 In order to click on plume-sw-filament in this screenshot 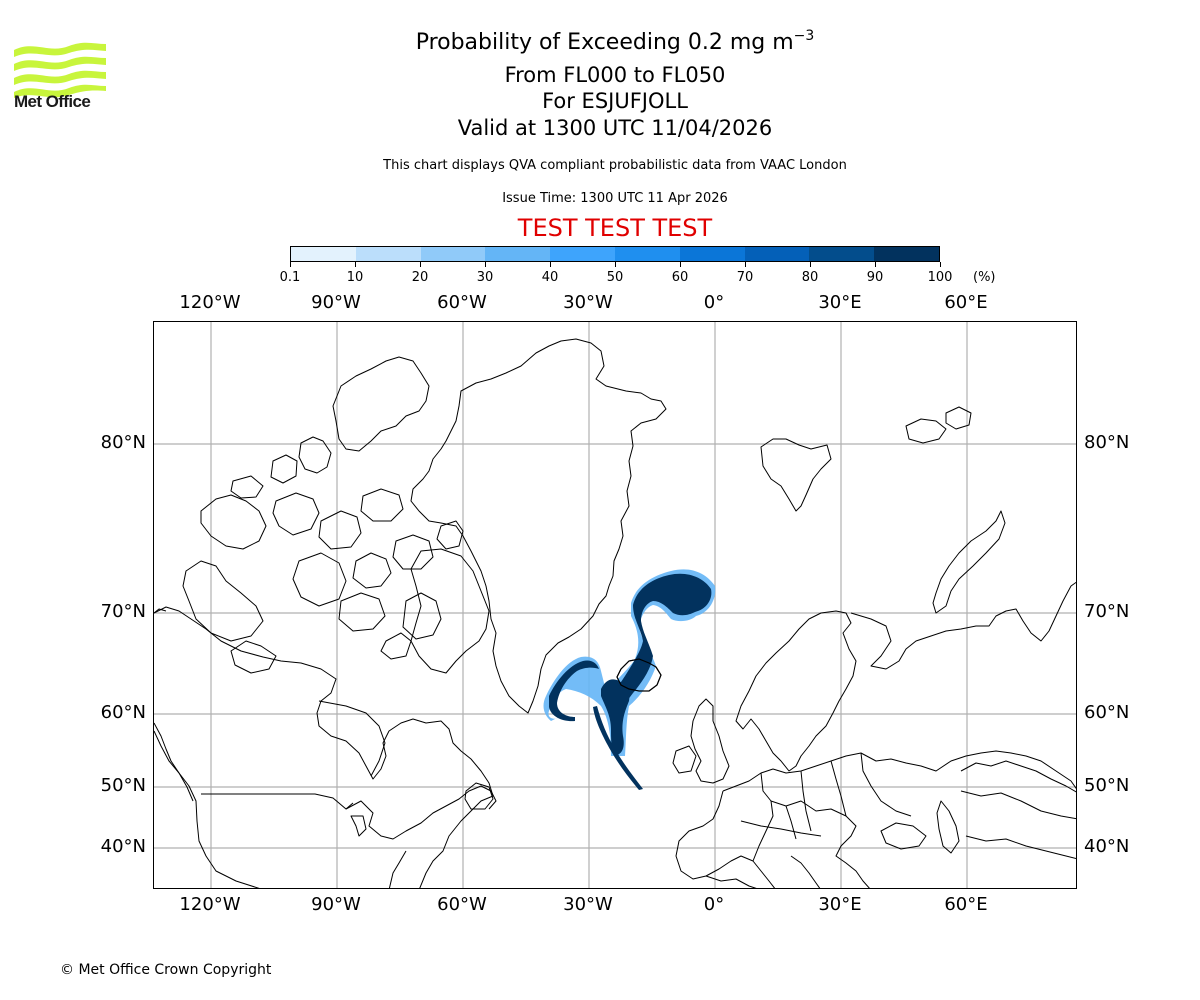, I will do `click(618, 748)`.